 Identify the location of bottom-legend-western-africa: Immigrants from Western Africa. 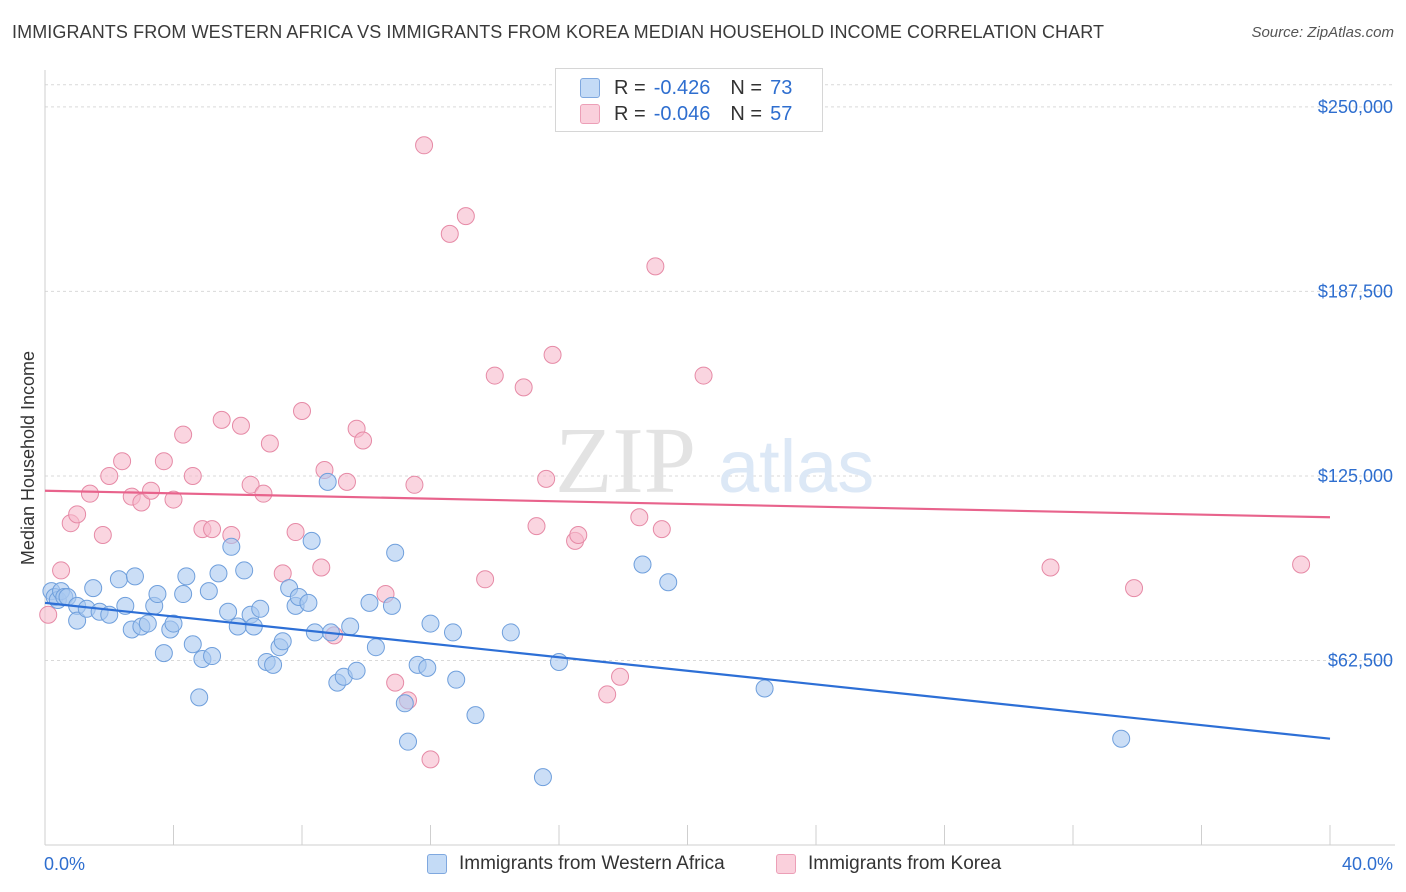
(576, 864).